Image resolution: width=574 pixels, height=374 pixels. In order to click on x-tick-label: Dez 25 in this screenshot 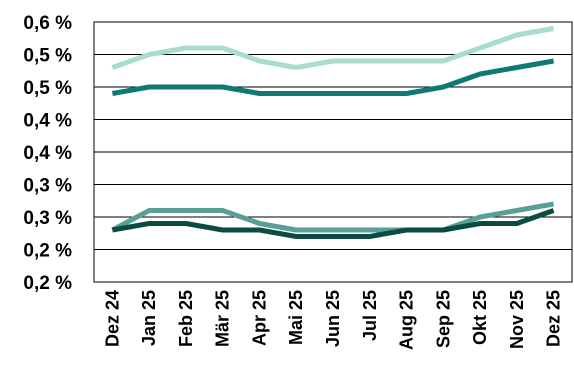, I will do `click(554, 318)`.